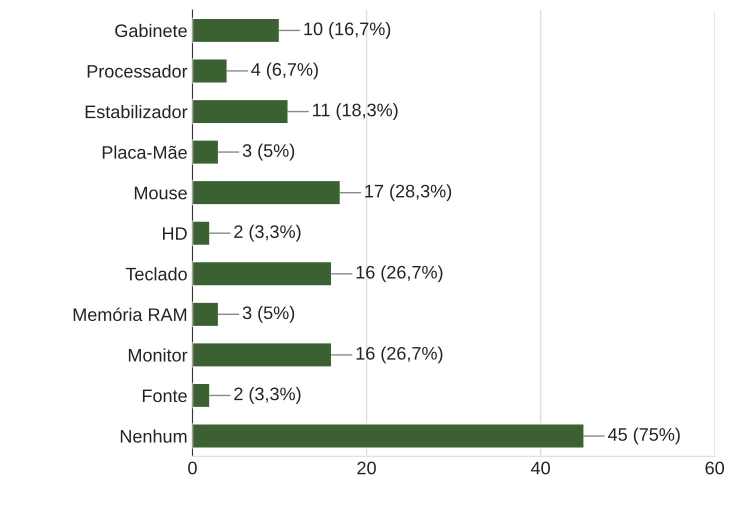 The height and width of the screenshot is (507, 746). Describe the element at coordinates (715, 468) in the screenshot. I see `x-tick-label: 60` at that location.